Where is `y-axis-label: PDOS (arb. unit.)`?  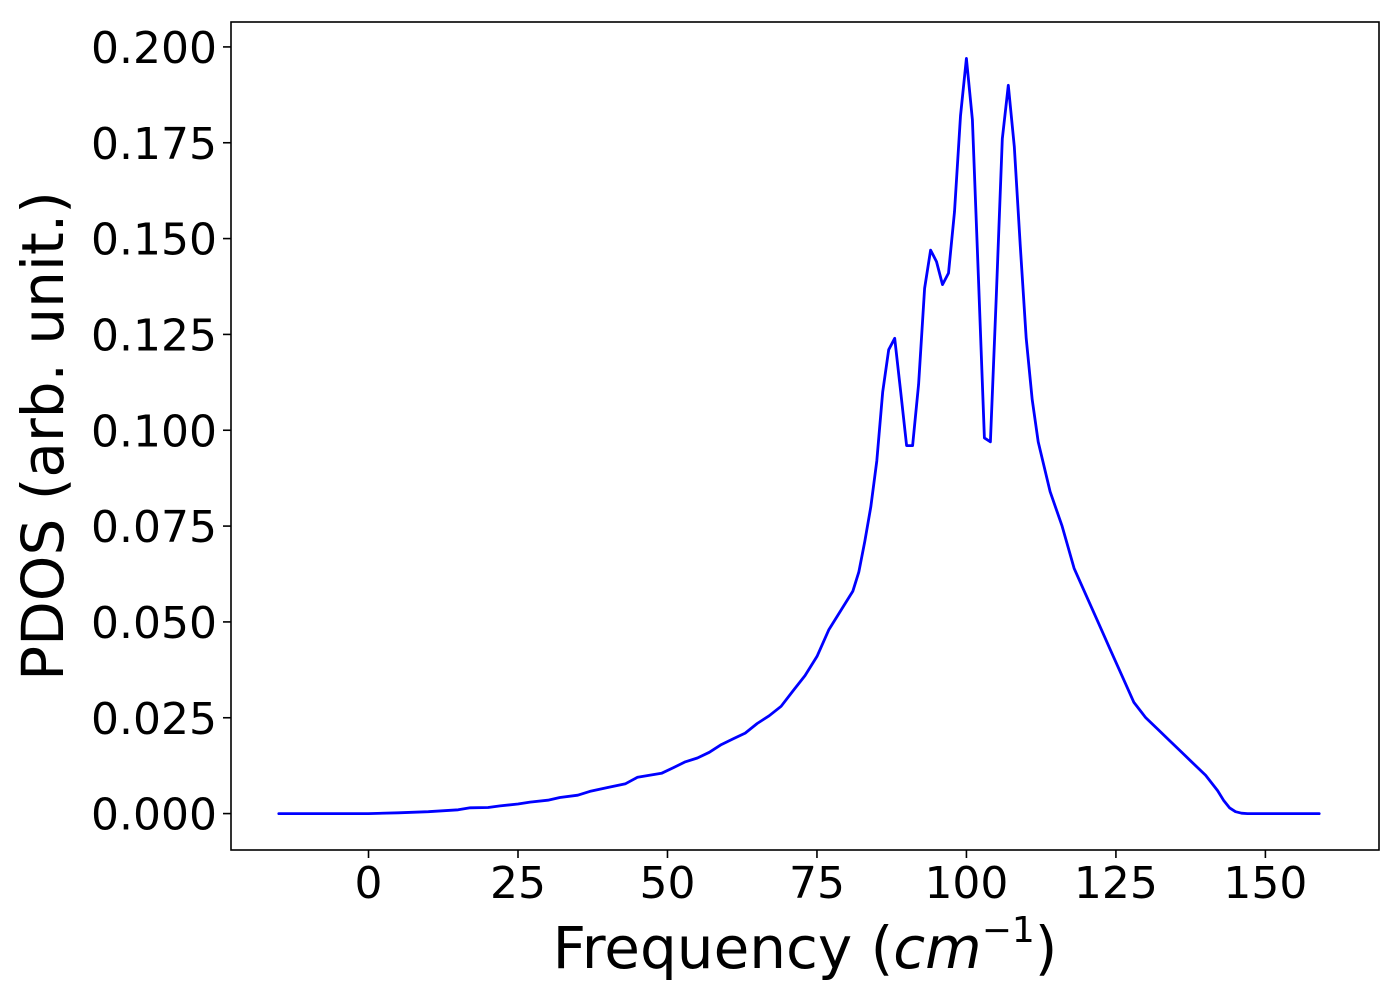
y-axis-label: PDOS (arb. unit.) is located at coordinates (43, 436).